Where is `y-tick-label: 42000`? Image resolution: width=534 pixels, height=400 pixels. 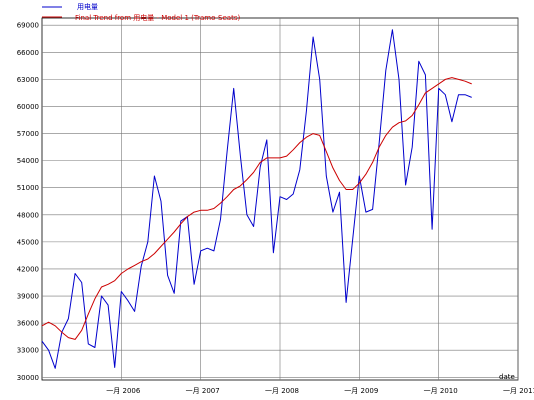 y-tick-label: 42000 is located at coordinates (28, 269).